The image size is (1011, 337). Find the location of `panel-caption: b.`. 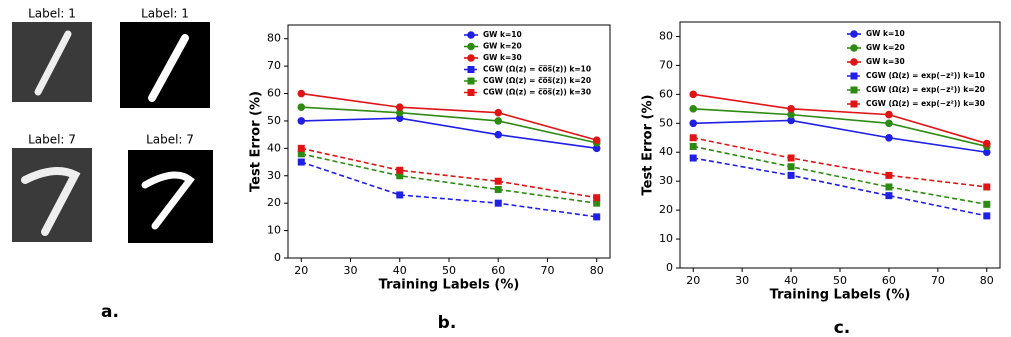

panel-caption: b. is located at coordinates (447, 323).